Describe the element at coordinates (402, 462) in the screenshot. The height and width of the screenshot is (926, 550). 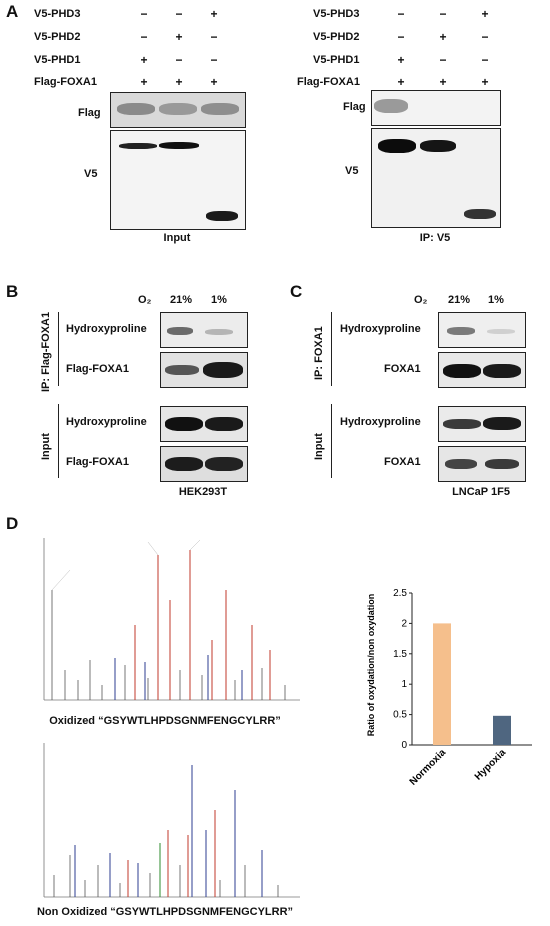
I see `row-label-foxa1-input: FOXA1` at that location.